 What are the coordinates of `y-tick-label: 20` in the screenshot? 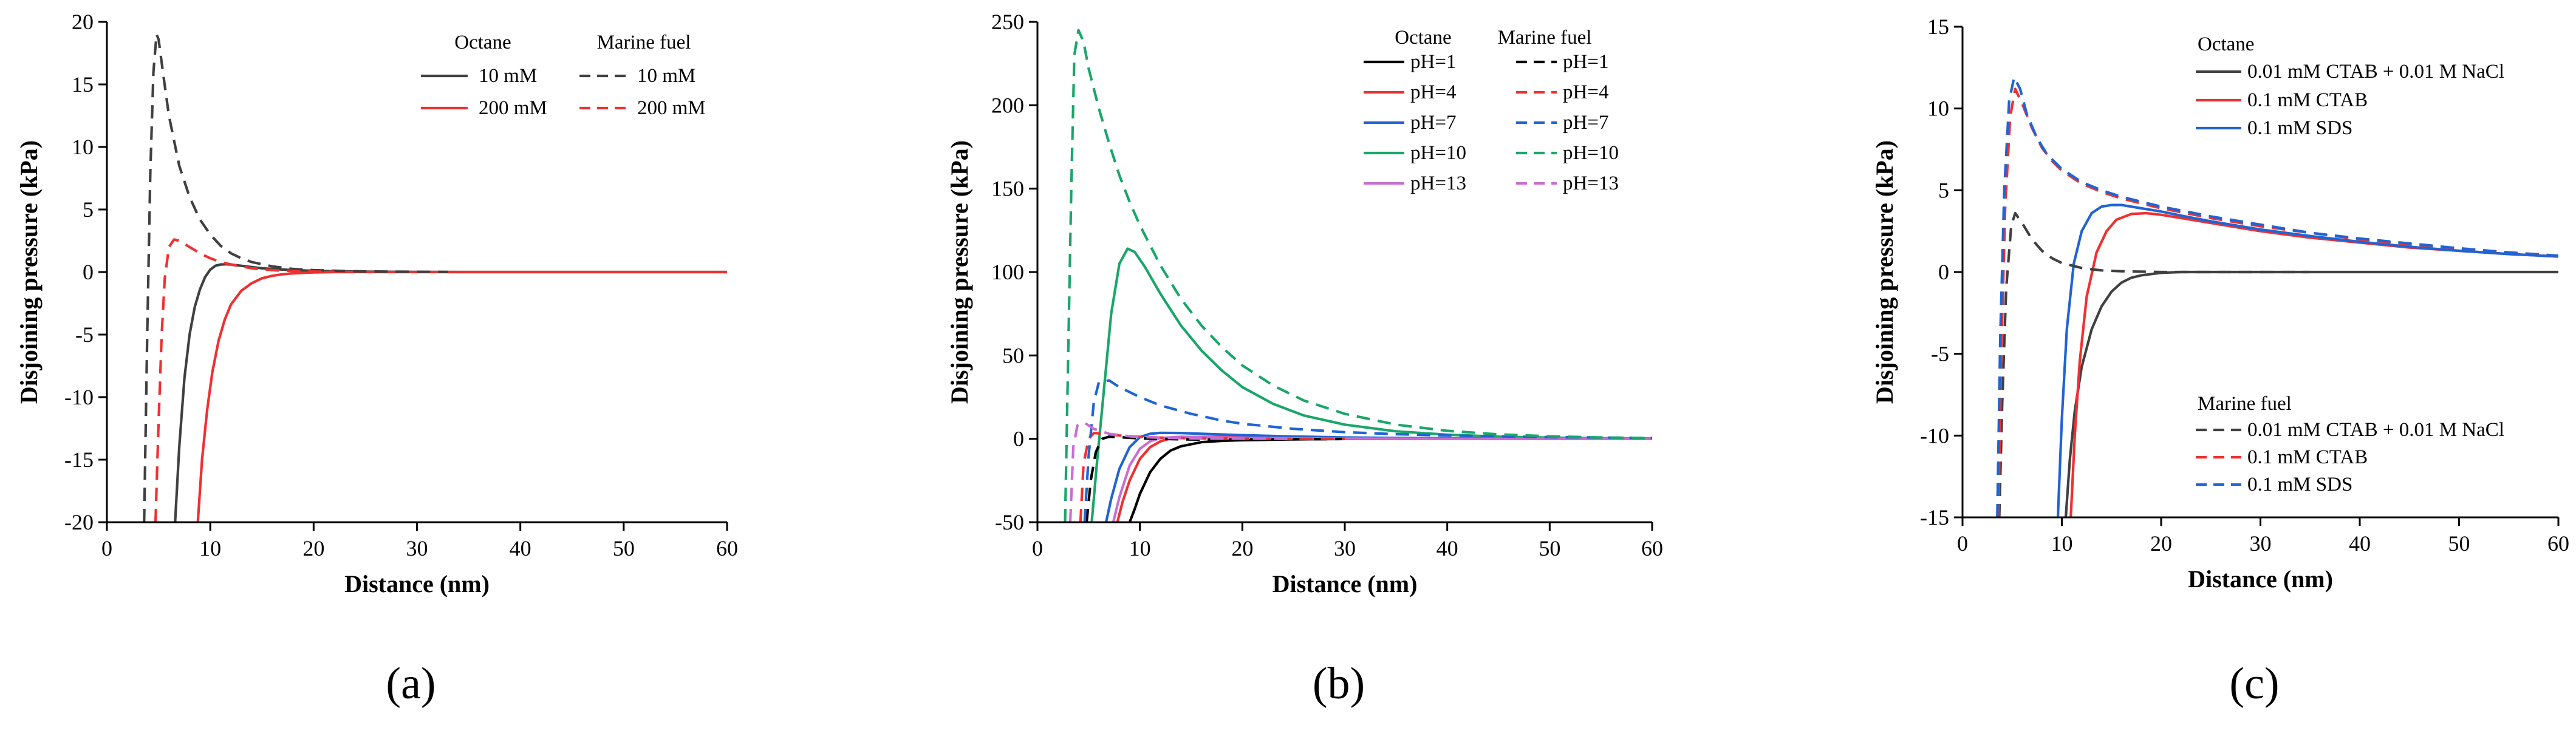 It's located at (83, 22).